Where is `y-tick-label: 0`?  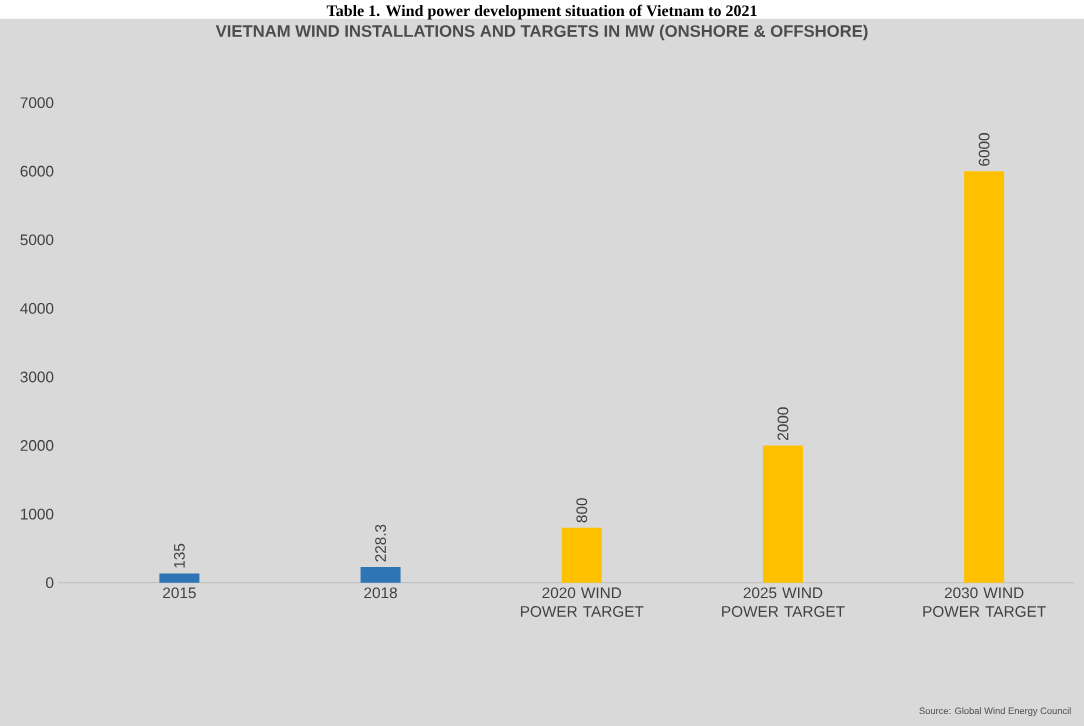 y-tick-label: 0 is located at coordinates (50, 583).